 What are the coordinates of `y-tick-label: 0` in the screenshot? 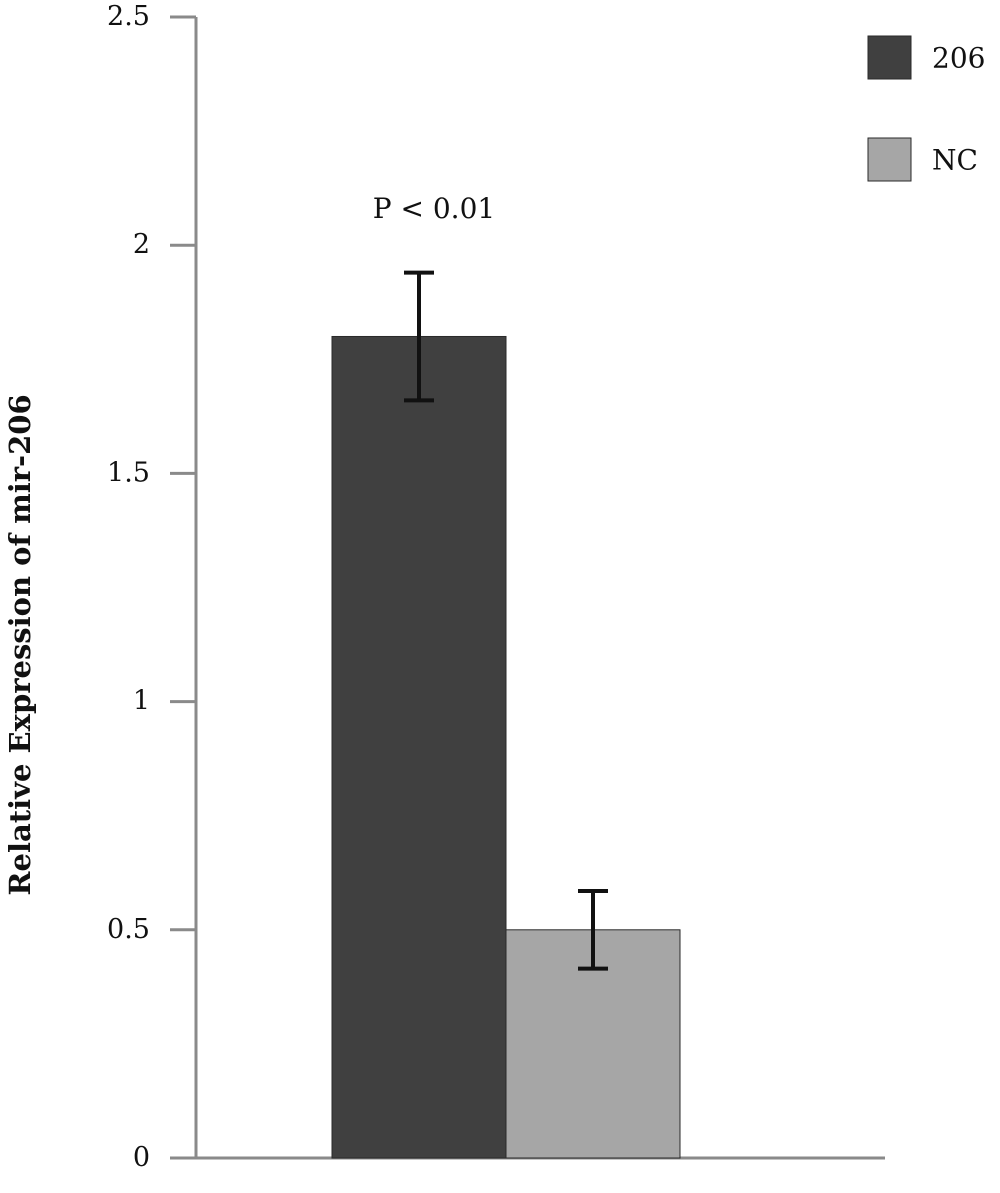 It's located at (141, 1157).